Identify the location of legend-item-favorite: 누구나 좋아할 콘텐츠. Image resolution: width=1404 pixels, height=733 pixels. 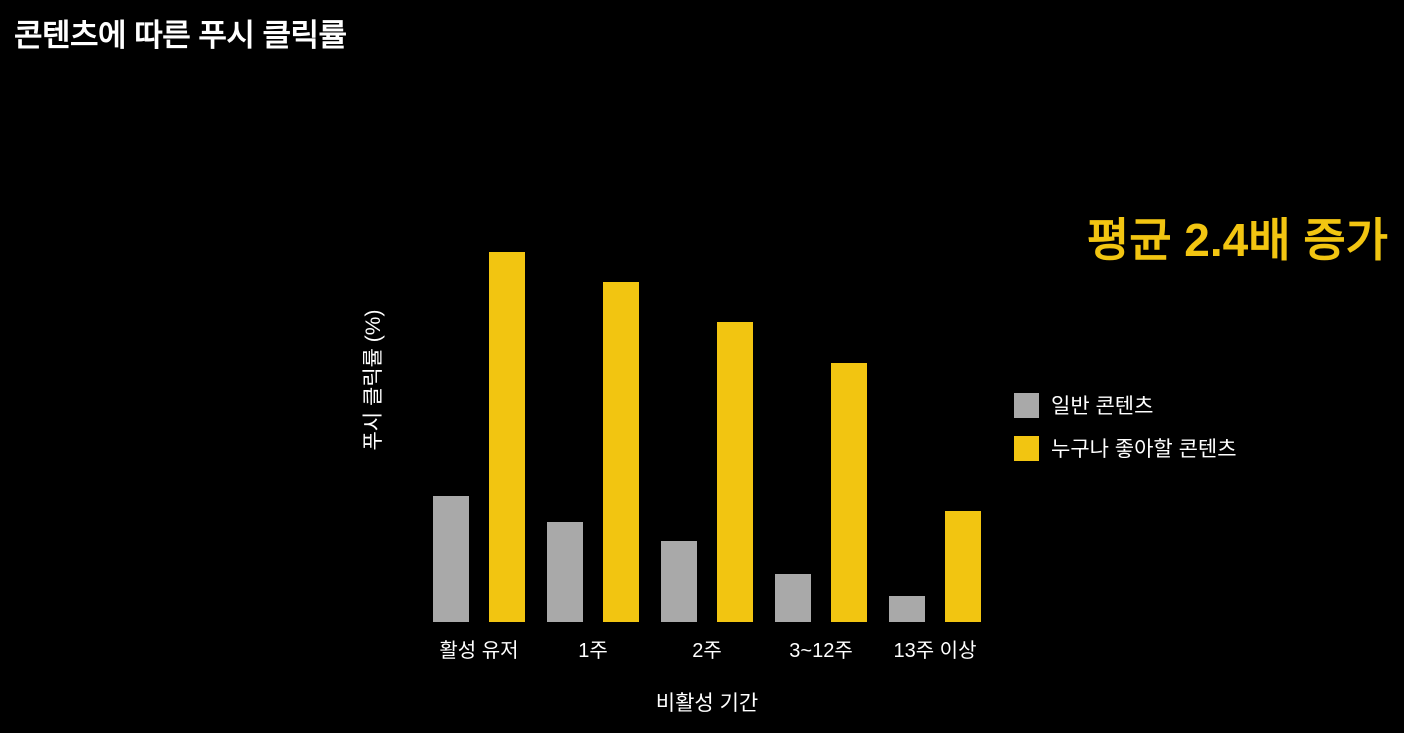
(1125, 448).